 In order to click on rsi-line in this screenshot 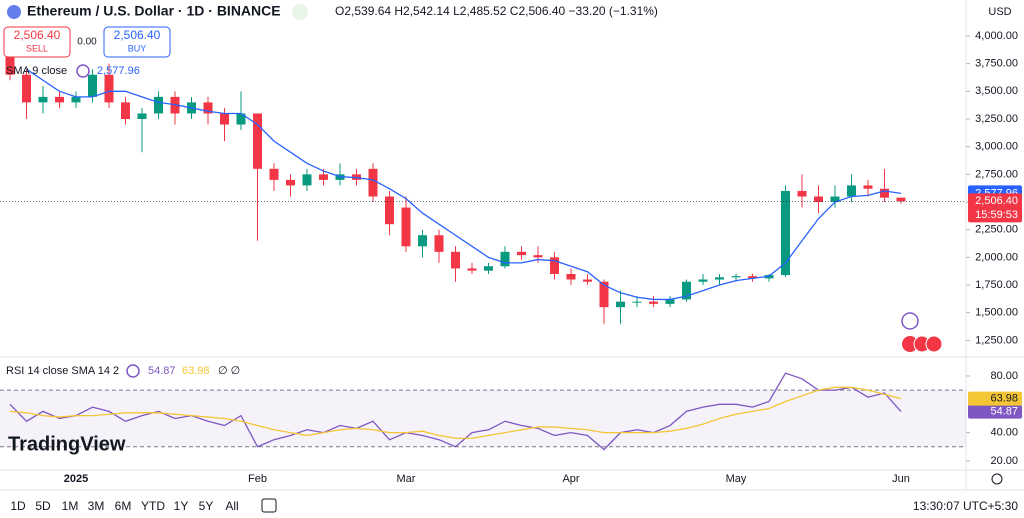, I will do `click(455, 411)`.